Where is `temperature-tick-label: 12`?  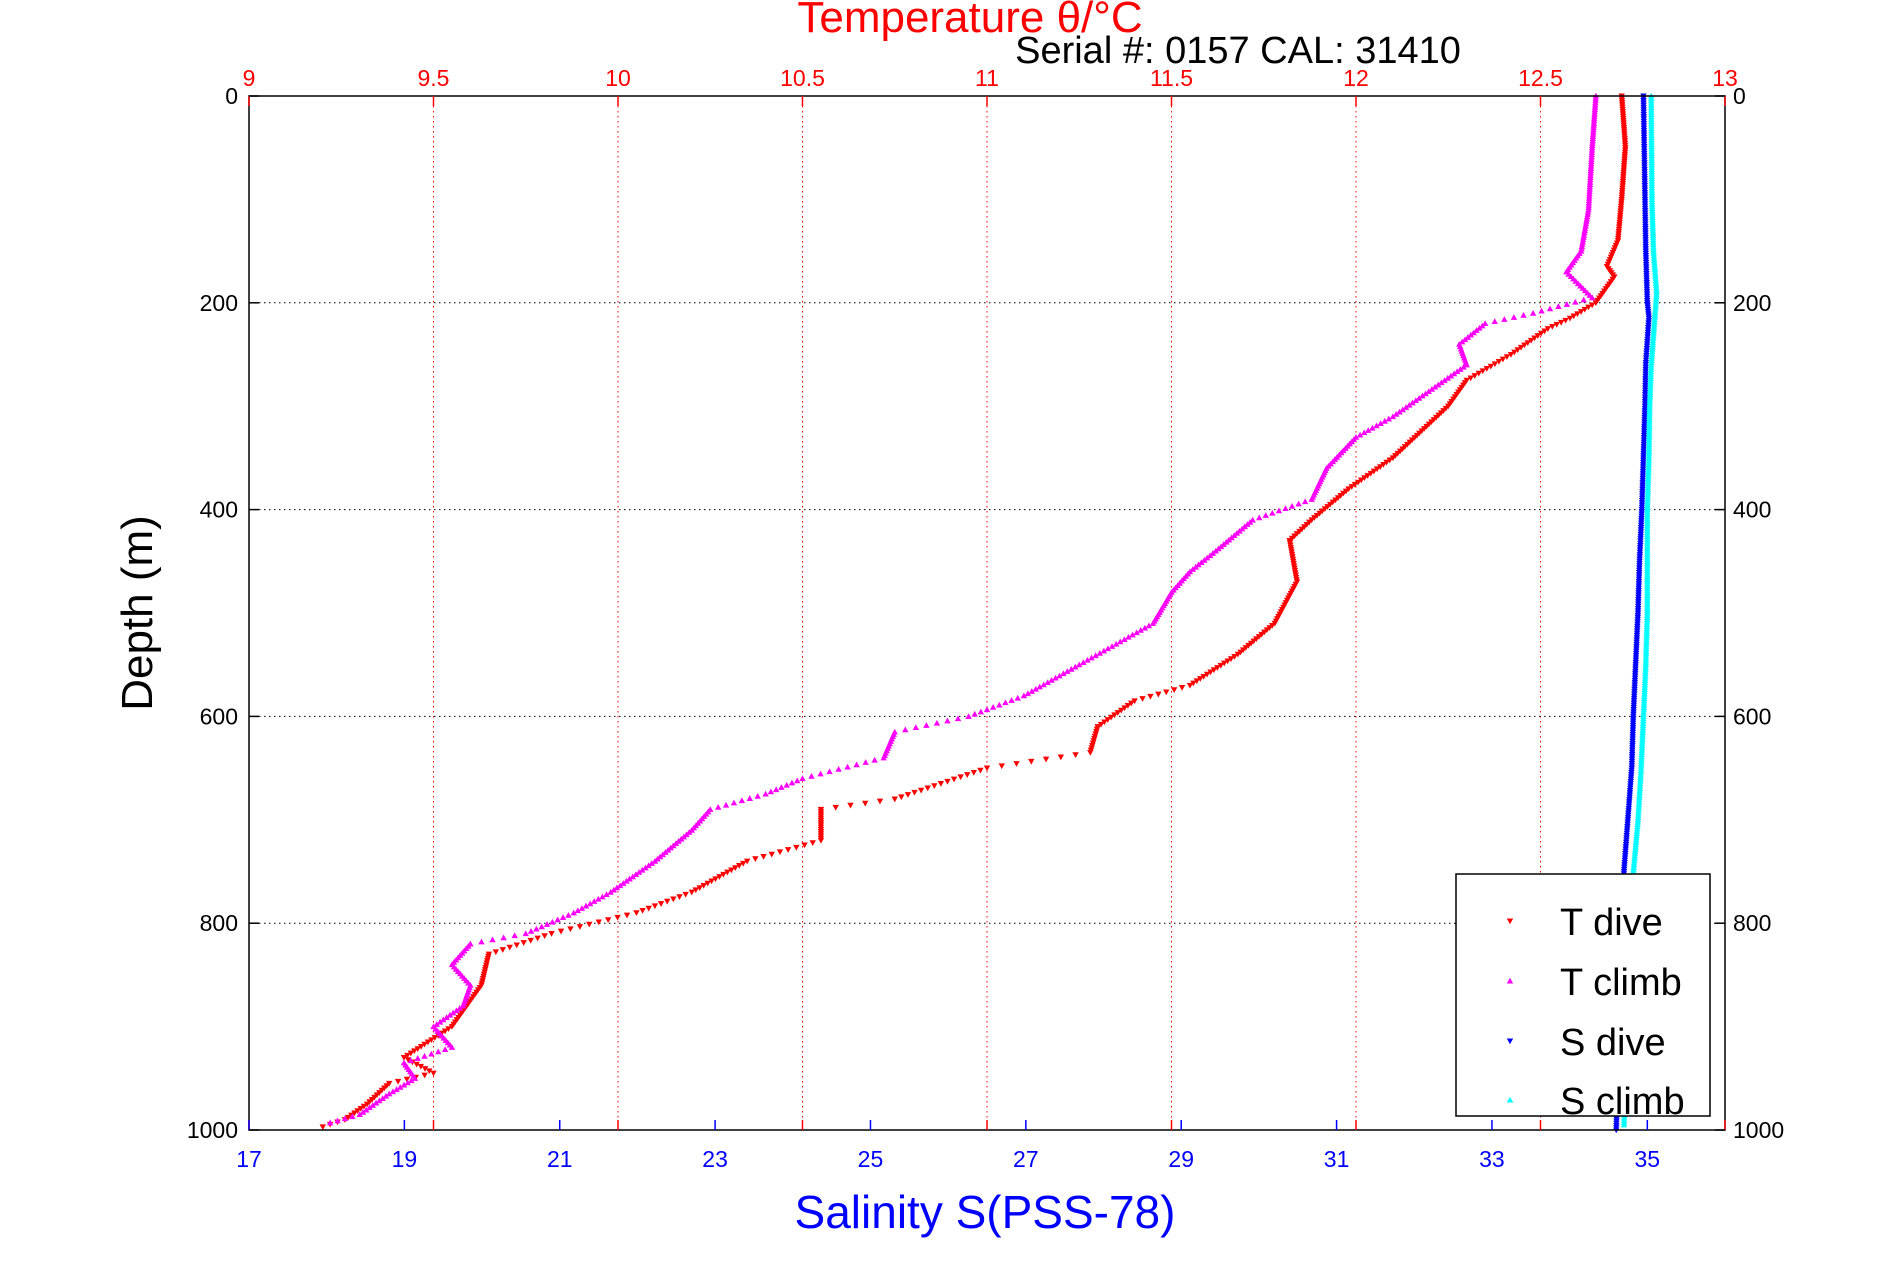
temperature-tick-label: 12 is located at coordinates (1356, 78).